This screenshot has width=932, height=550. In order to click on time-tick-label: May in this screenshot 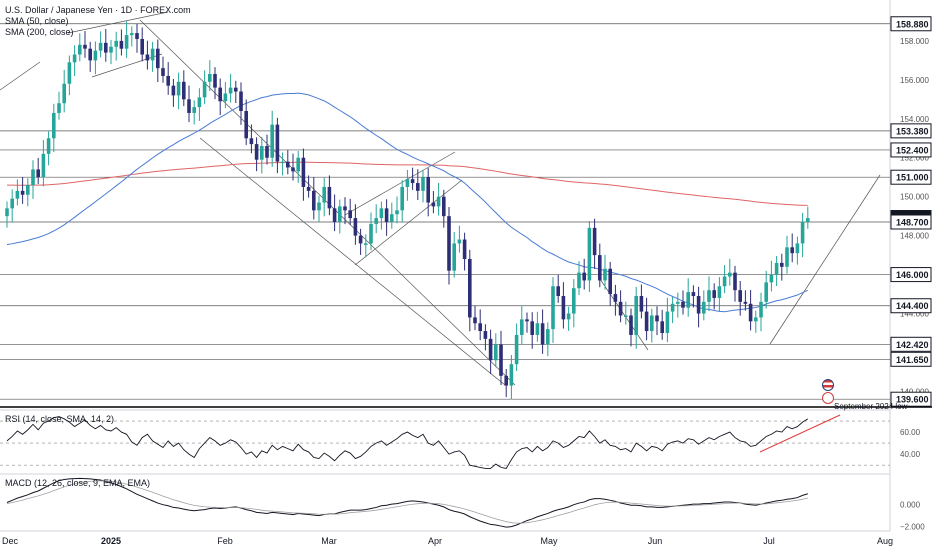, I will do `click(549, 541)`.